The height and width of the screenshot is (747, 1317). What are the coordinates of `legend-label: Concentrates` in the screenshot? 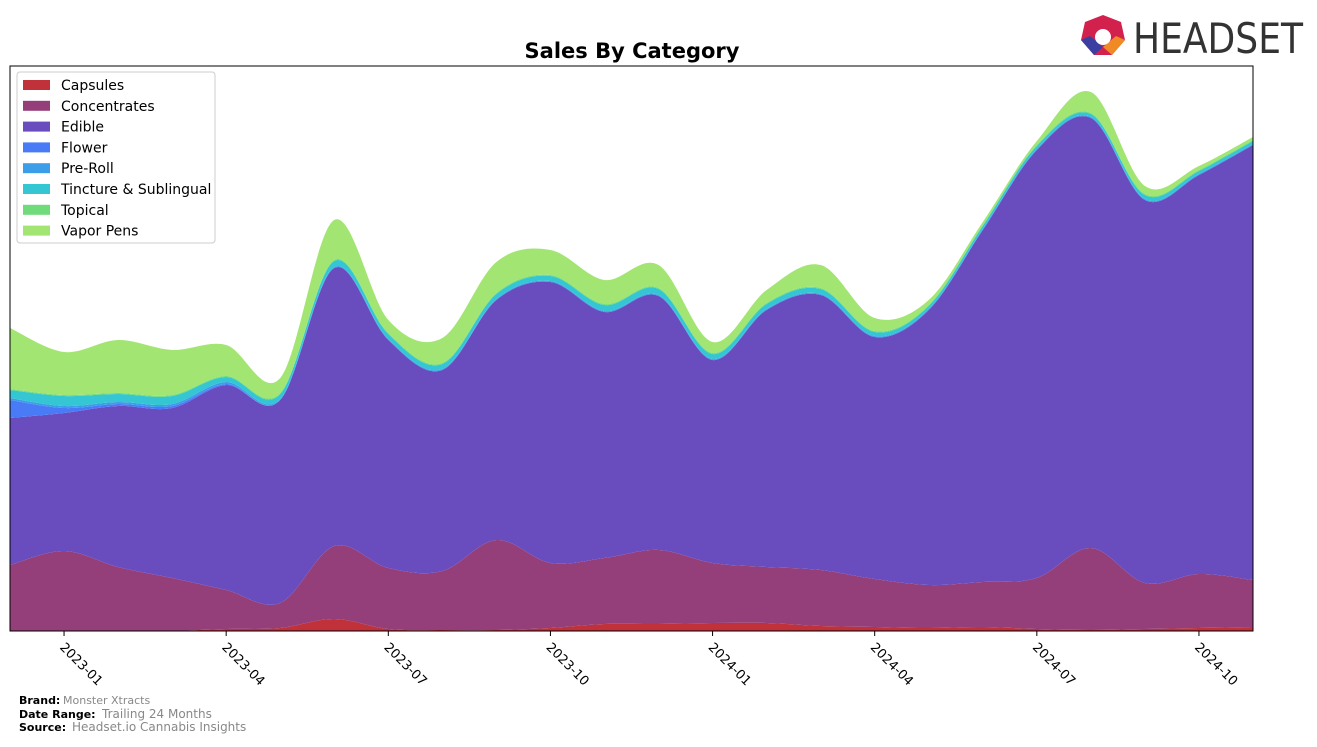 It's located at (108, 107).